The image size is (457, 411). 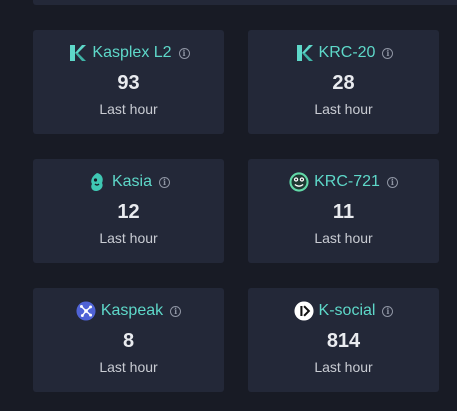 What do you see at coordinates (304, 311) in the screenshot?
I see `ksocial-logo-icon` at bounding box center [304, 311].